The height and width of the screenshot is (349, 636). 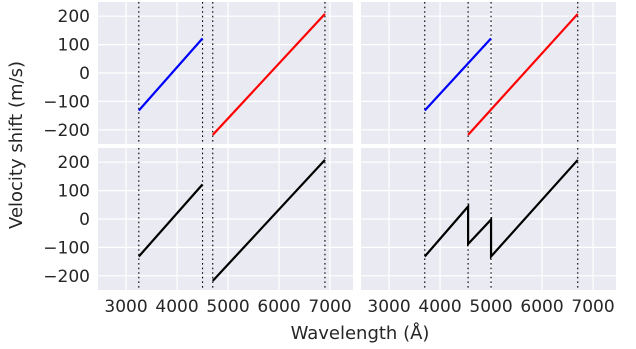 I want to click on x-axis-label: Wavelength (Å), so click(x=360, y=333).